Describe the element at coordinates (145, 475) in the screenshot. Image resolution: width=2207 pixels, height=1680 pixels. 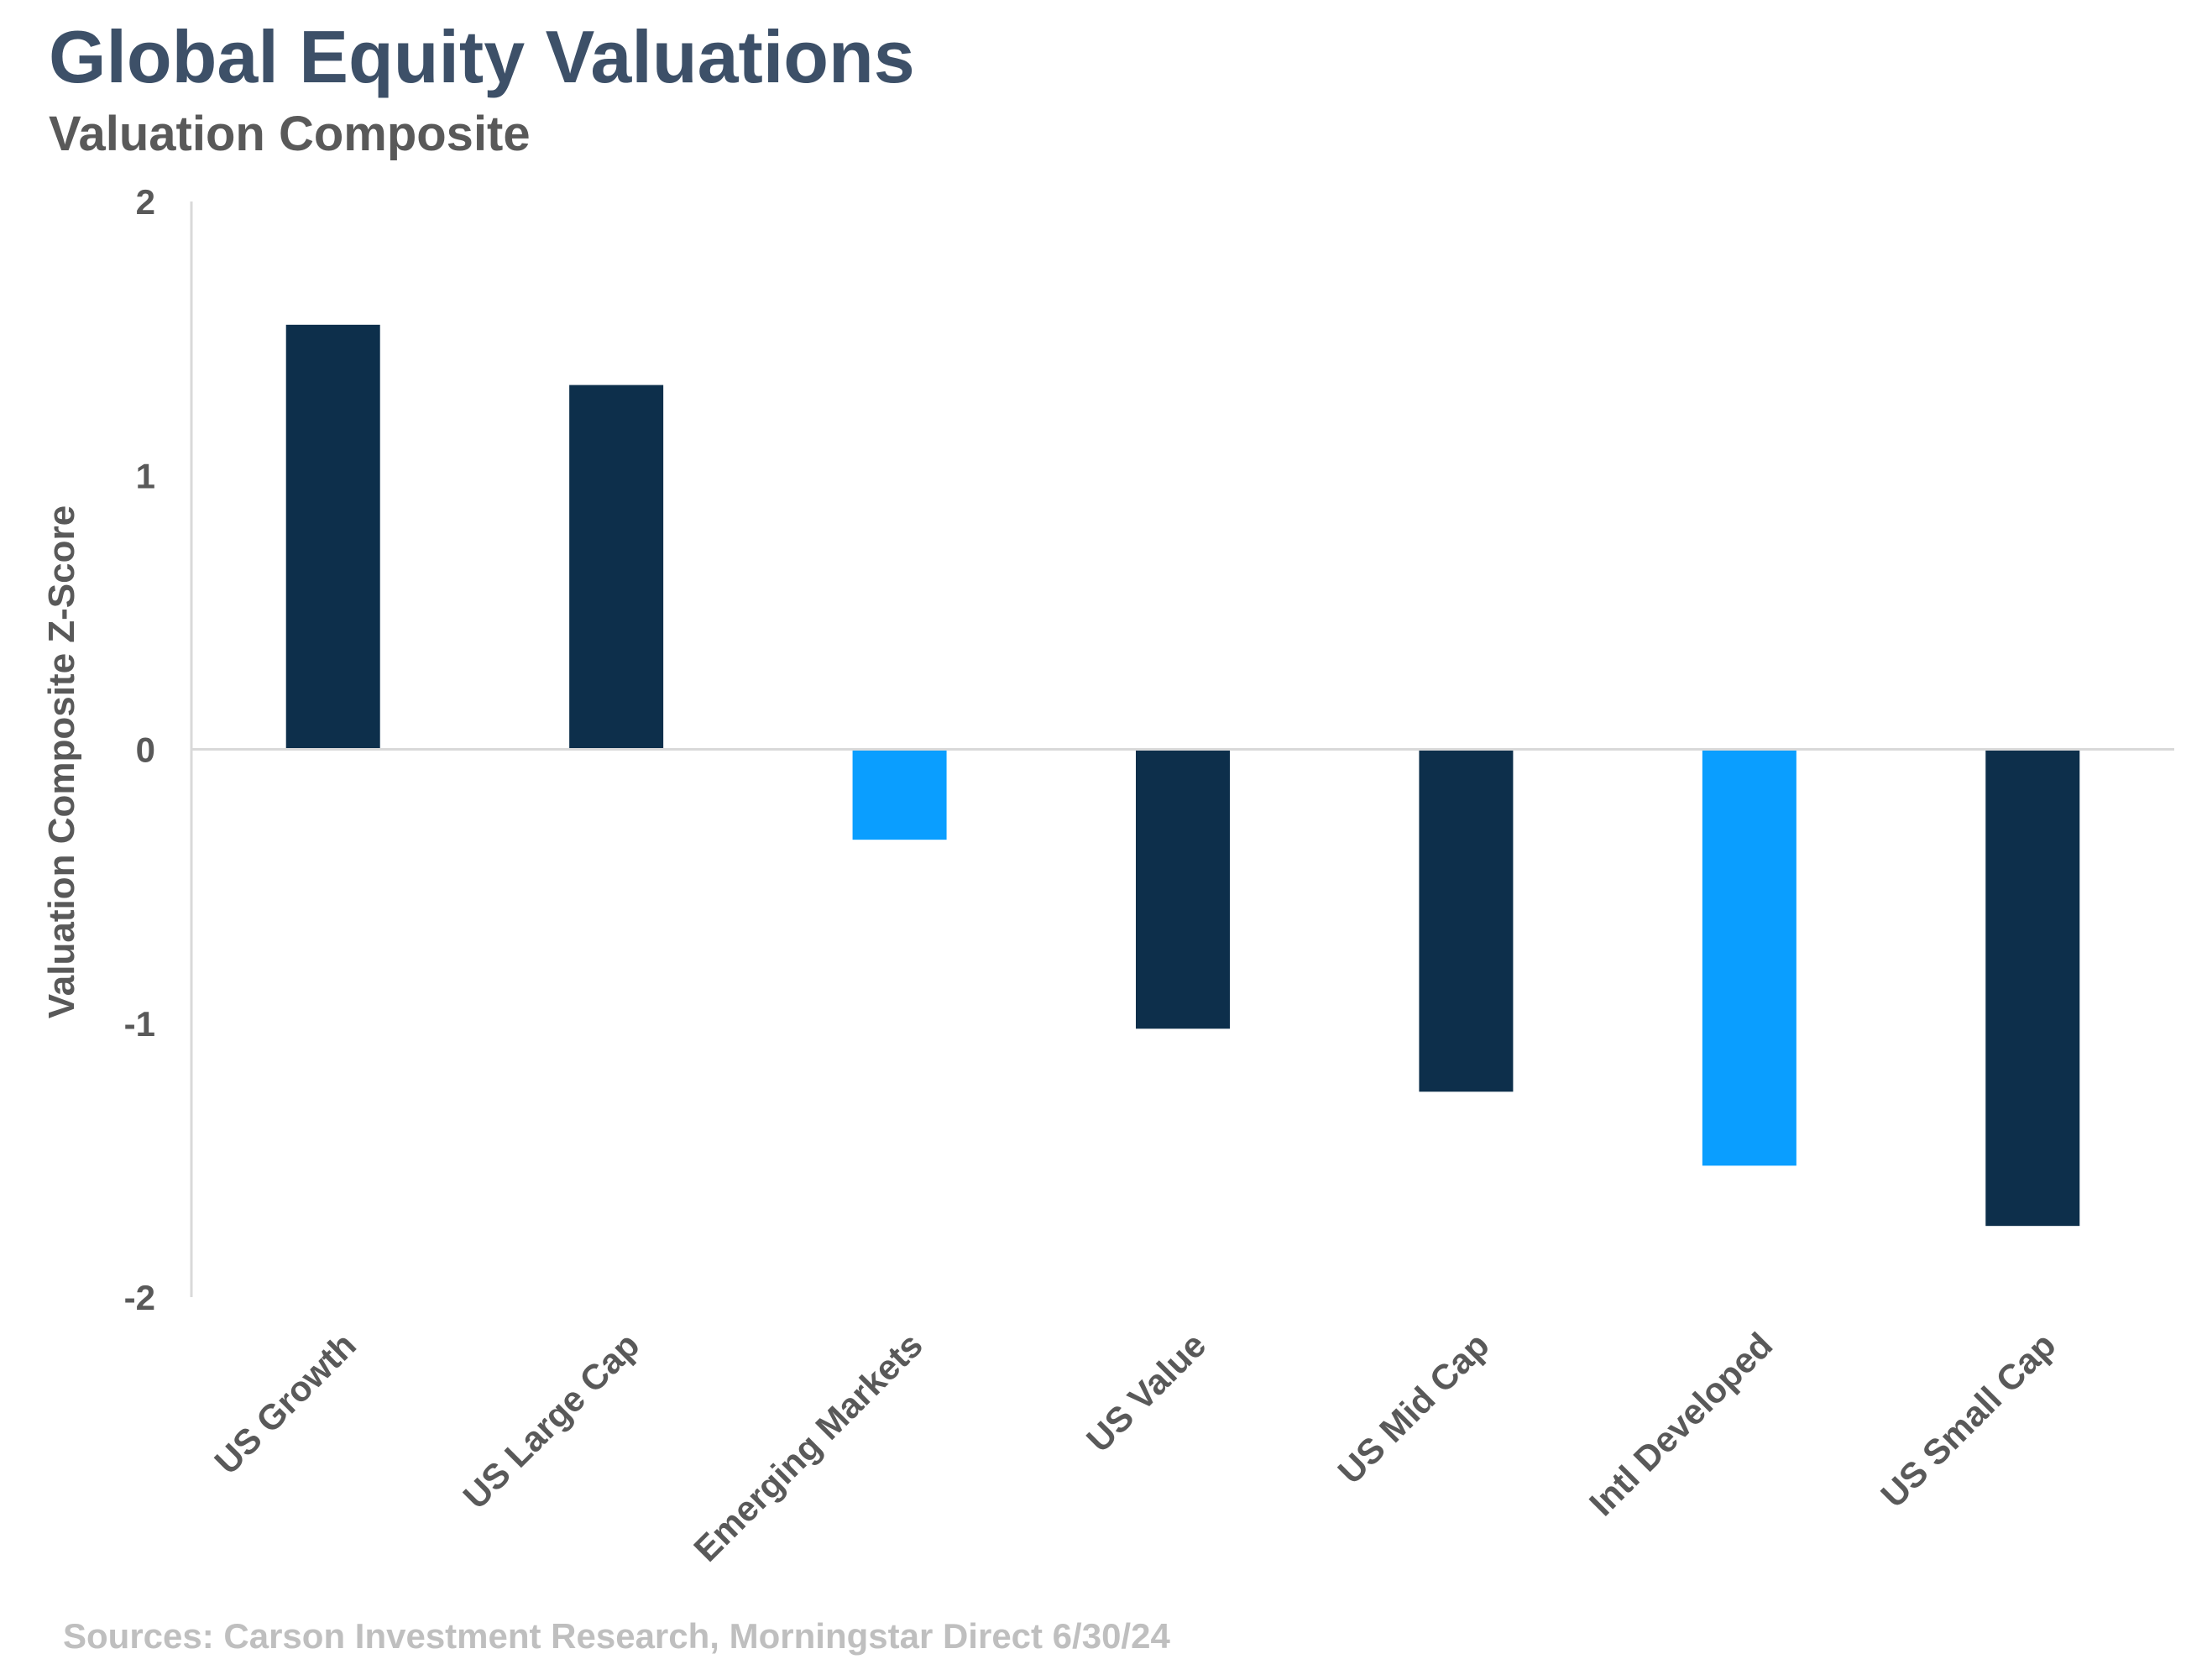
I see `y-tick-label: 1` at that location.